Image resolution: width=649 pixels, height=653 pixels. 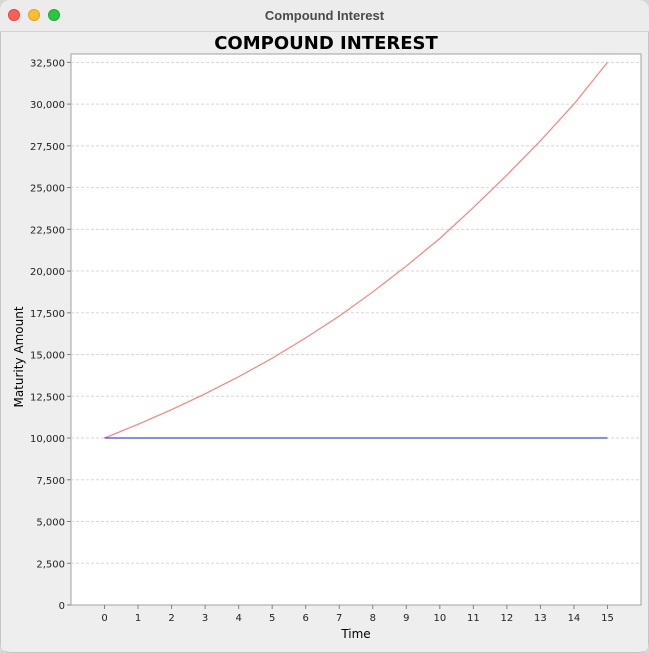 I want to click on x-tick-label: 1, so click(x=138, y=618).